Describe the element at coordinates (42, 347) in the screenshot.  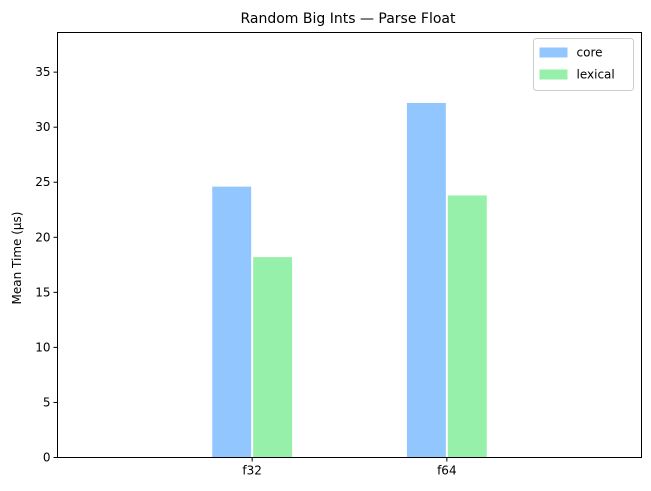
I see `y-tick-label: 10` at that location.